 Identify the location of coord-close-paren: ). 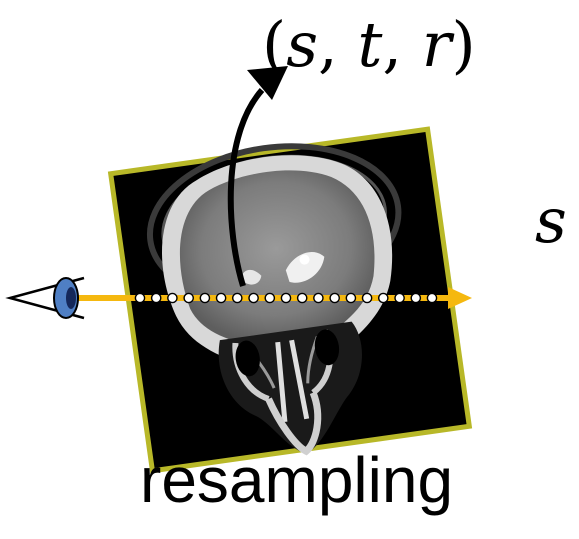
(463, 44).